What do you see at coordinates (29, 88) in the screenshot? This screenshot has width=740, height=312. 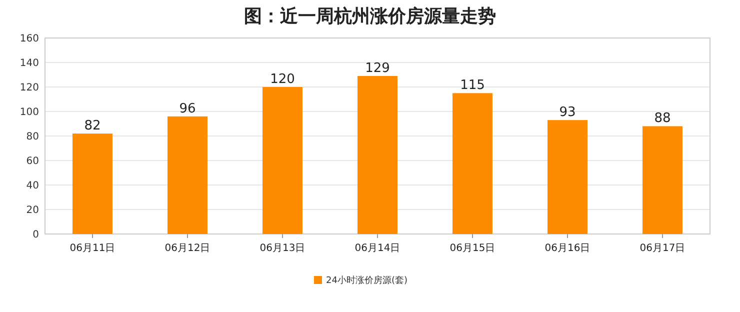 I see `y-tick-label: 120` at bounding box center [29, 88].